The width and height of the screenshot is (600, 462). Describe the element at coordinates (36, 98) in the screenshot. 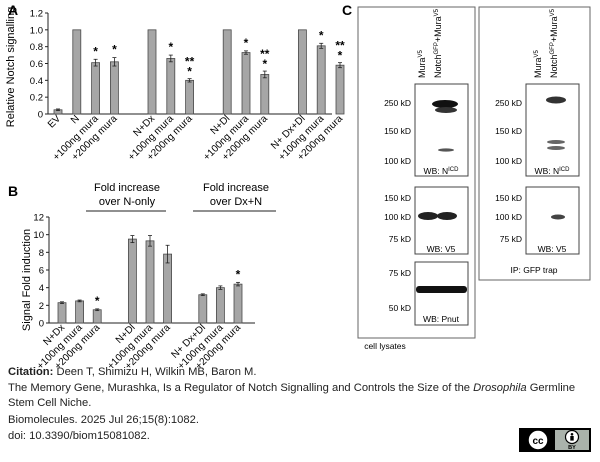

I see `y-tick-label: 0.2` at that location.